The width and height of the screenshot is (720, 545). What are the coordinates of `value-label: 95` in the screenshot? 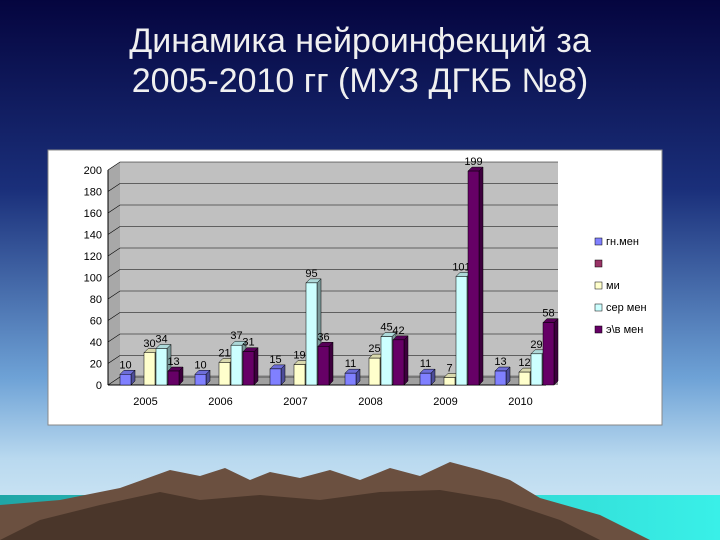 It's located at (311, 274).